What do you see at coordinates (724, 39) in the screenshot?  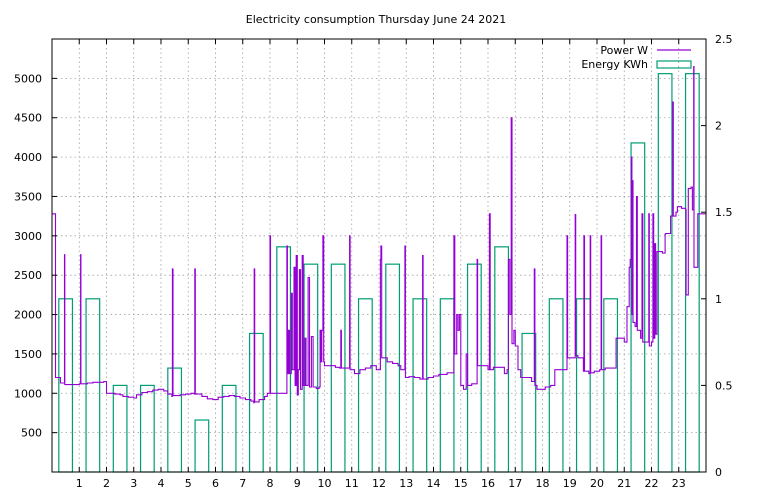 I see `y2-tick-label: 2.5` at bounding box center [724, 39].